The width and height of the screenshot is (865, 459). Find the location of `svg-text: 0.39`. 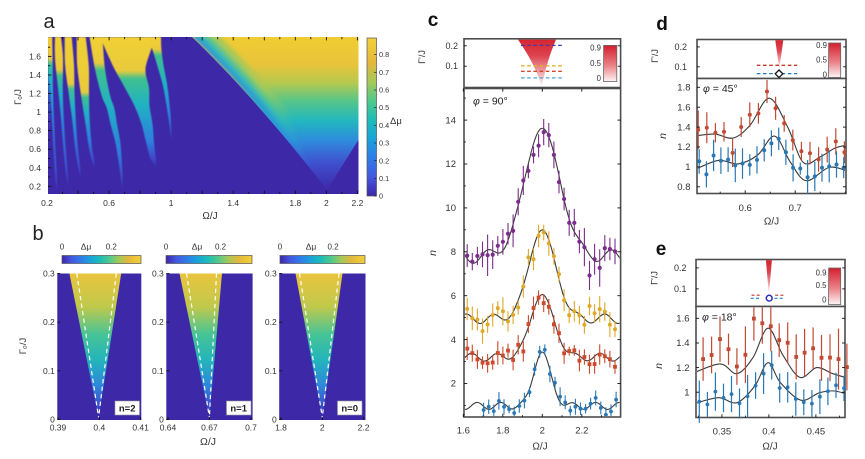

svg-text: 0.39 is located at coordinates (58, 428).